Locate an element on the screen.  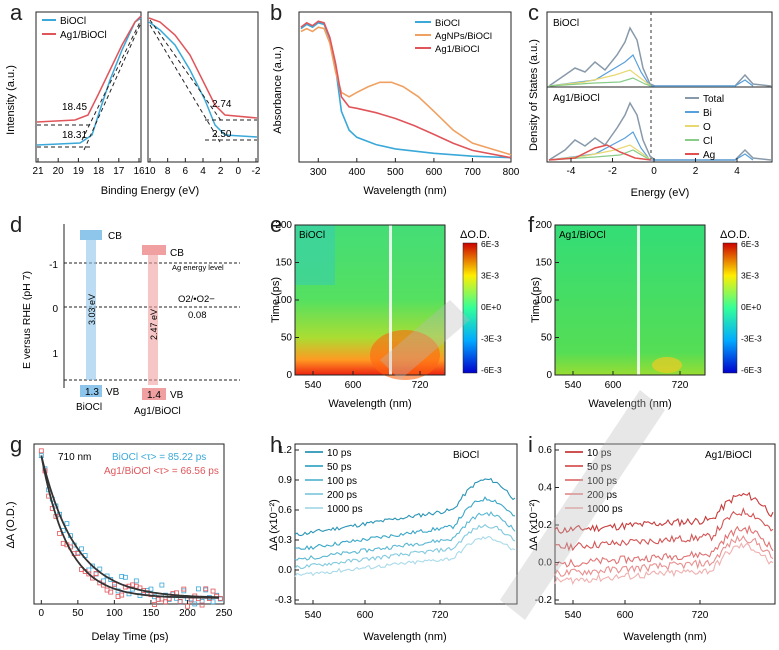
c-legend-label: Ag is located at coordinates (709, 155).